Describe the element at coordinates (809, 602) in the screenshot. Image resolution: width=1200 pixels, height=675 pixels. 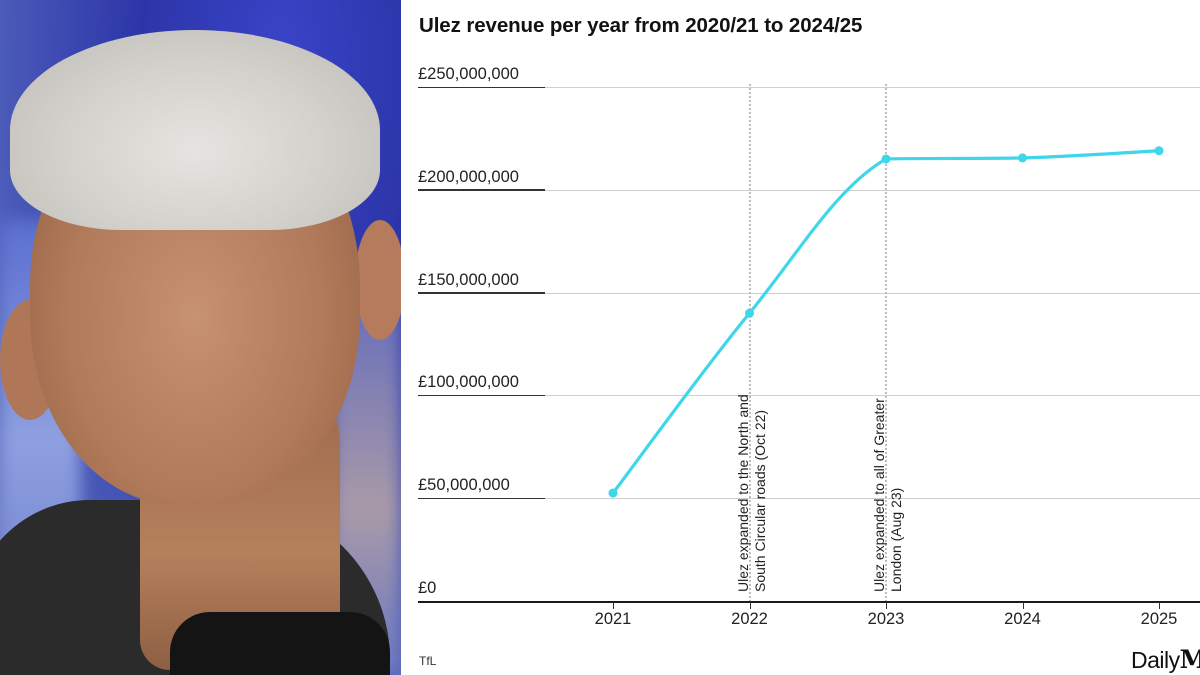
I see `x-axis-line` at that location.